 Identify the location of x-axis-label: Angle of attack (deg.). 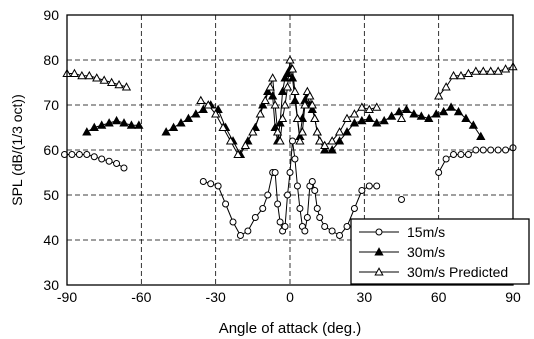
(290, 328).